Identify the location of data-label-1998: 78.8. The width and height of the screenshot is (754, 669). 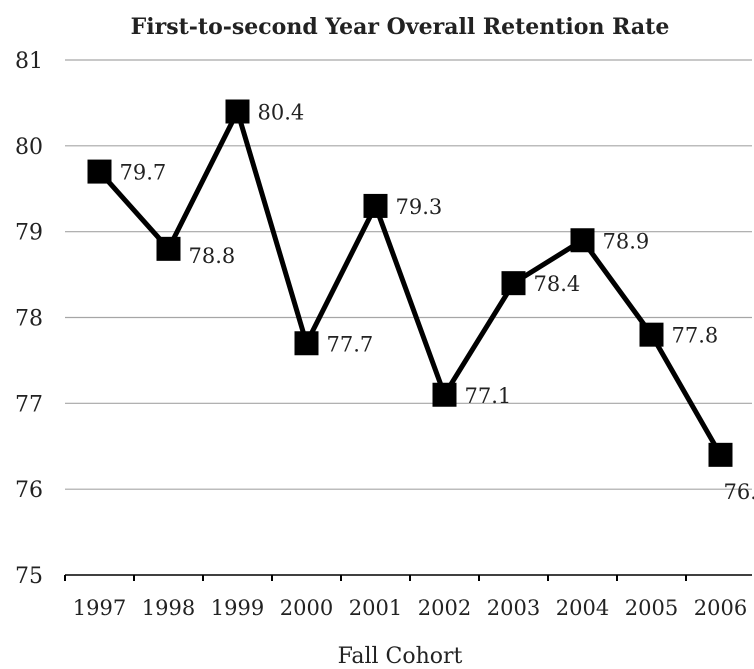
(212, 256).